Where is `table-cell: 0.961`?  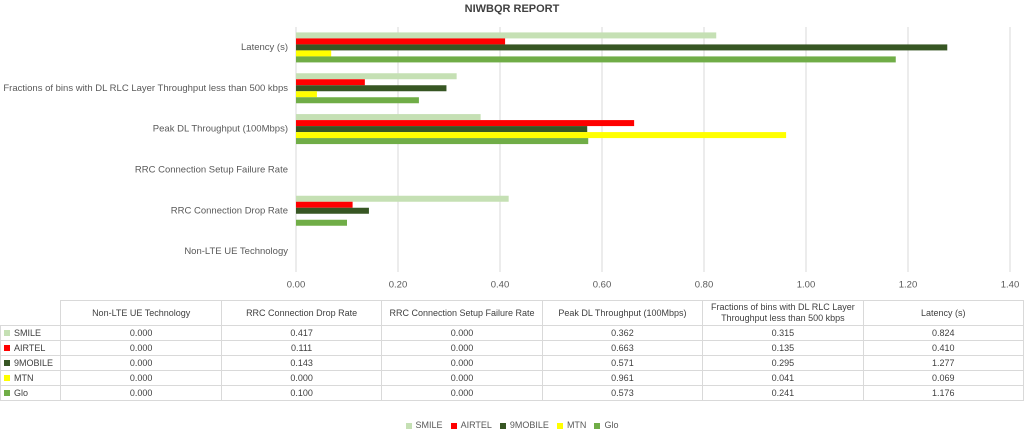 table-cell: 0.961 is located at coordinates (622, 378).